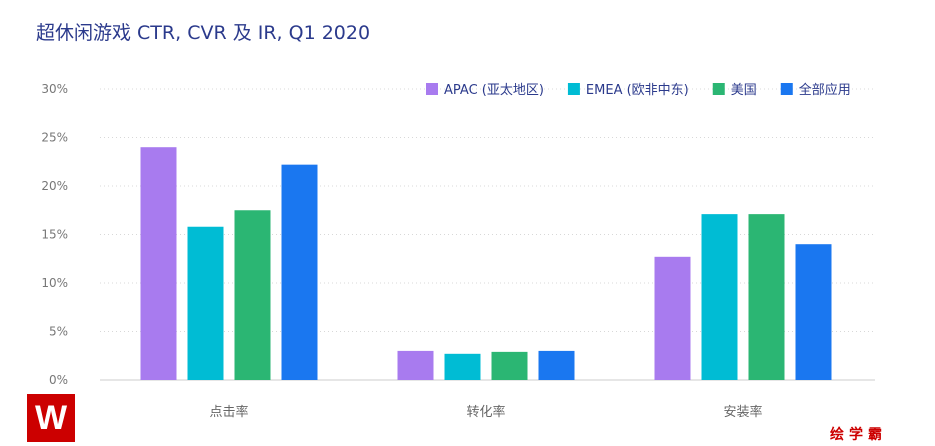  I want to click on y-tick-label: 25%, so click(54, 138).